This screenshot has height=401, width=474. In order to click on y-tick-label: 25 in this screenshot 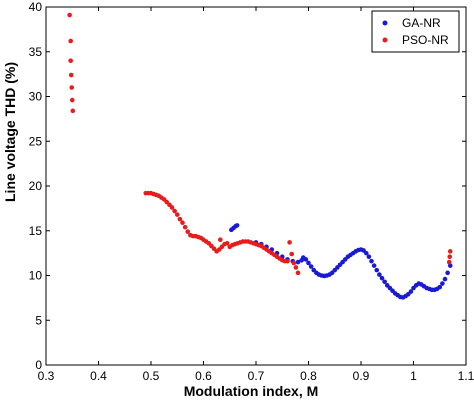, I will do `click(36, 141)`.